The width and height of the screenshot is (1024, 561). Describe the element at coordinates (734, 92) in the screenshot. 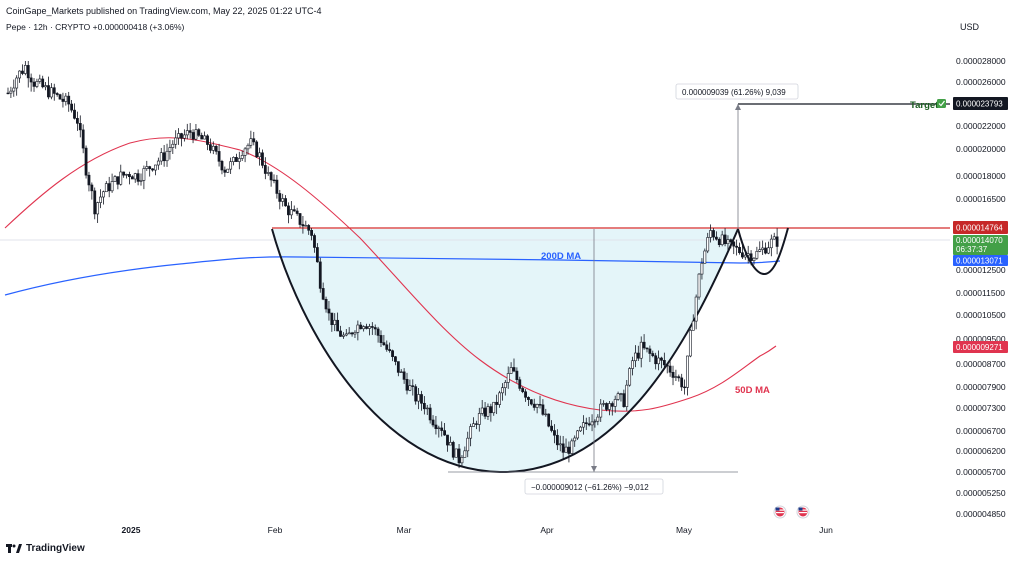

I see `up-measure-label: 0.000009039 (61.26%) 9,039` at that location.